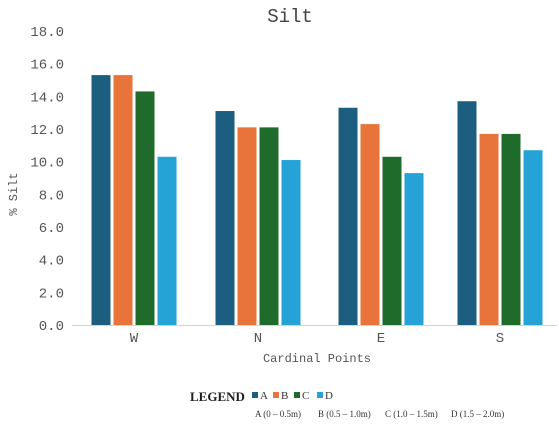  What do you see at coordinates (51, 262) in the screenshot?
I see `y-tick-label: 4.0` at bounding box center [51, 262].